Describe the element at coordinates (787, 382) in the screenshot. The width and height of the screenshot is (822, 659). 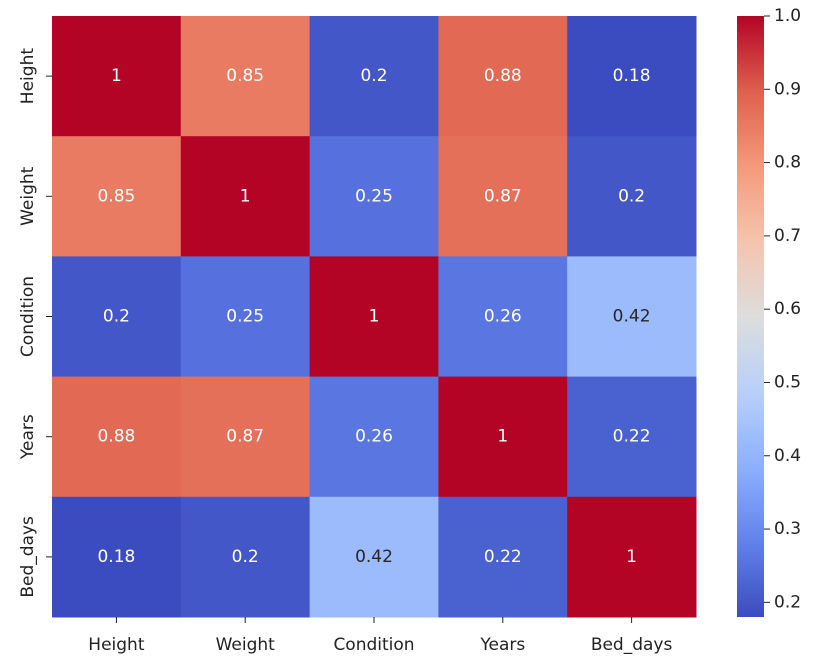
I see `colorbar-tick-label: 0.5` at that location.